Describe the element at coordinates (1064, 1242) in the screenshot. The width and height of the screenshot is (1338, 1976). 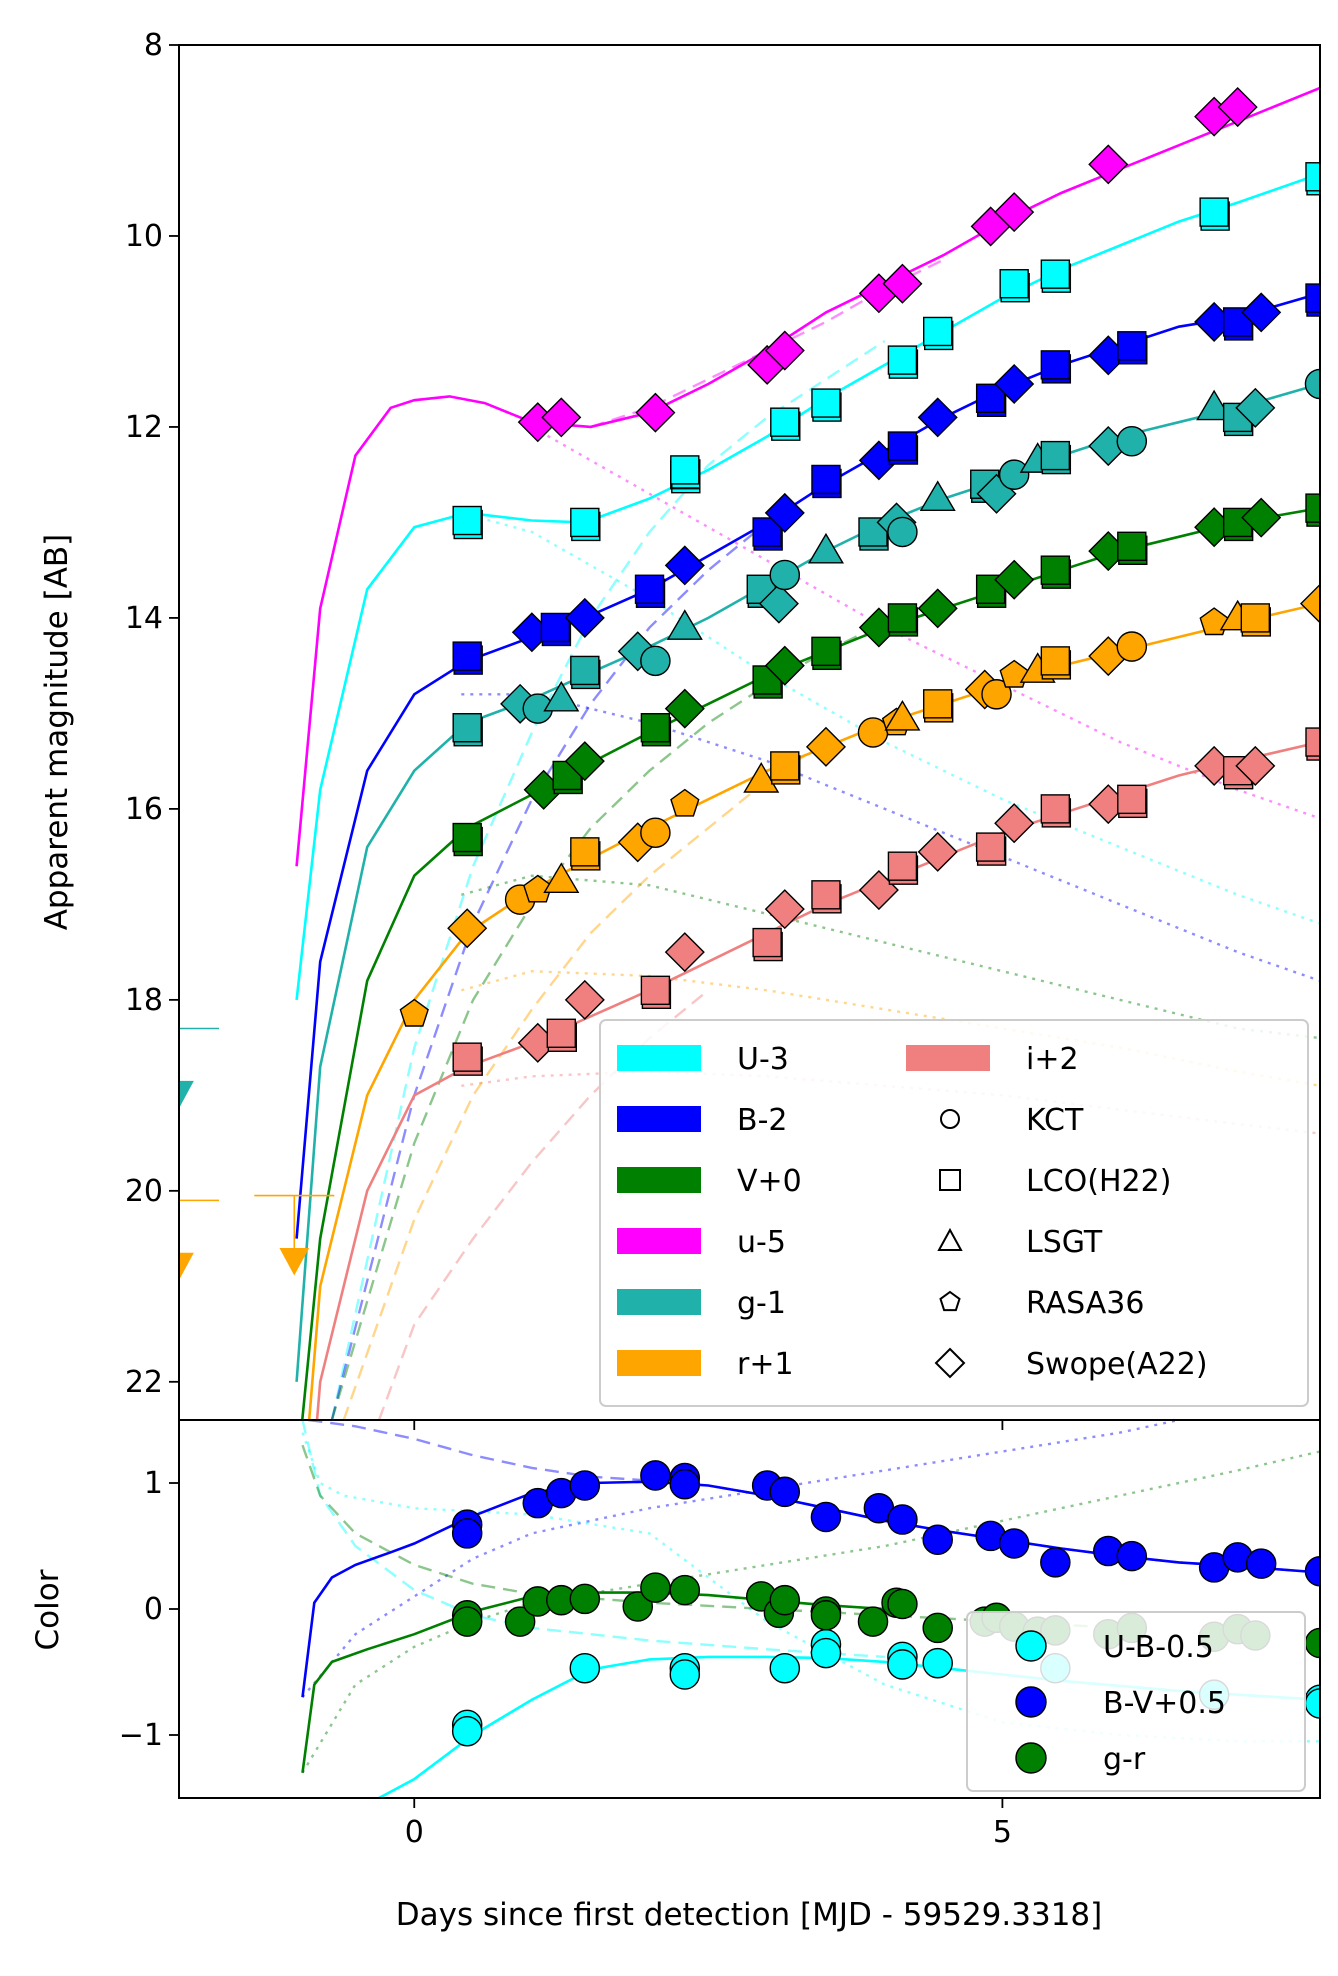
I see `legend-label: LSGT` at that location.